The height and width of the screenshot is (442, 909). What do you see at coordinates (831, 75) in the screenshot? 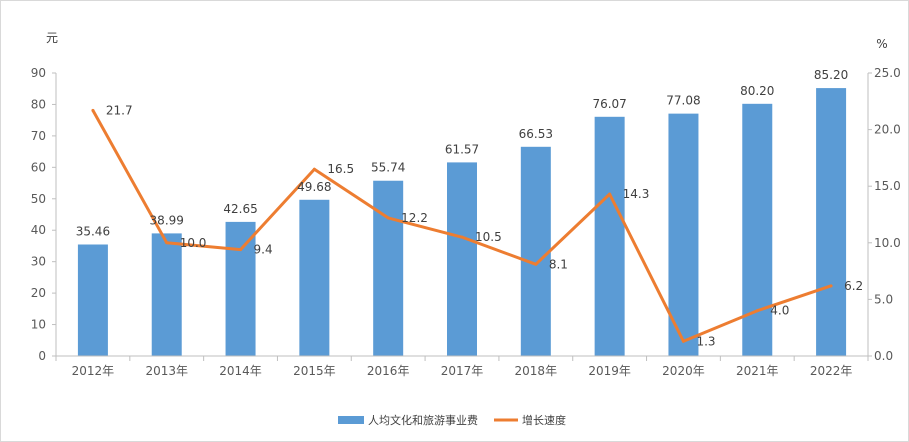
I see `bar-data-label: 85.20` at bounding box center [831, 75].